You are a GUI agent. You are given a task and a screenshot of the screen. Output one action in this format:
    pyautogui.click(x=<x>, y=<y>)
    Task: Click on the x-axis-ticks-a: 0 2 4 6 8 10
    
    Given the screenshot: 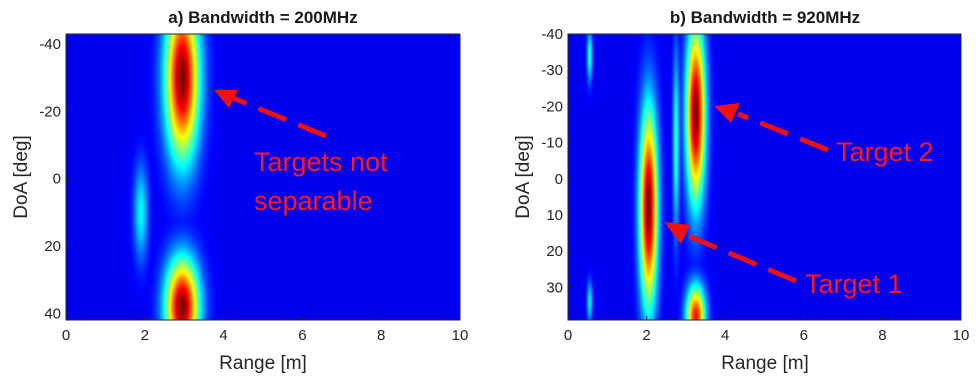 What is the action you would take?
    pyautogui.click(x=265, y=330)
    